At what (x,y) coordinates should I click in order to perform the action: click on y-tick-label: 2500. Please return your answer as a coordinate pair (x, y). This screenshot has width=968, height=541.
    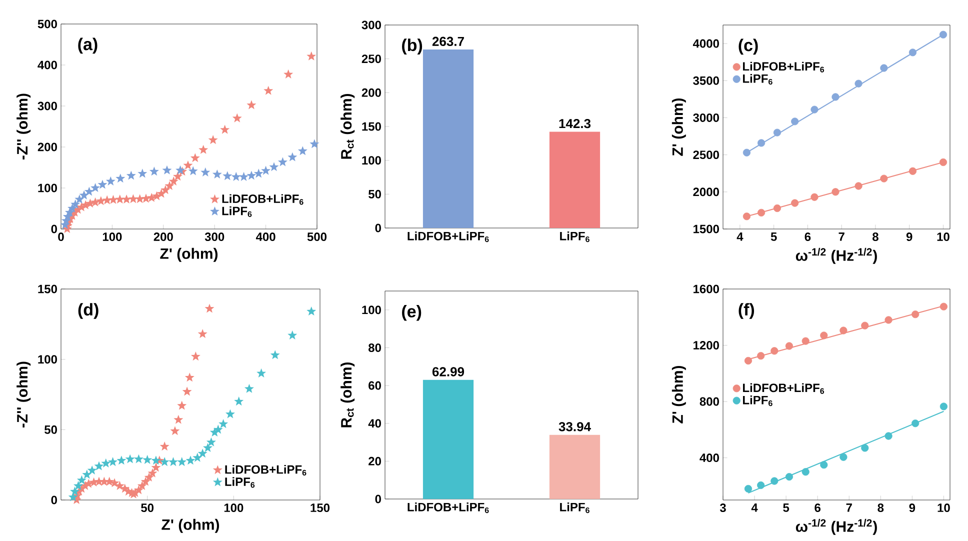
    Looking at the image, I should click on (706, 155).